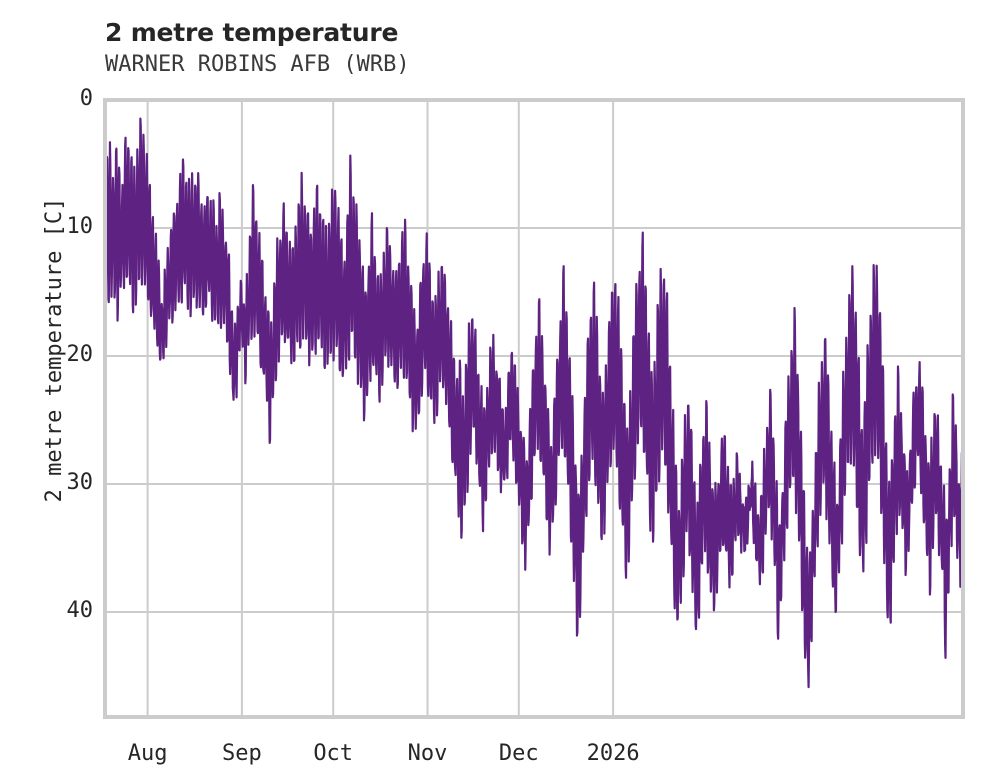  I want to click on x-tick-nov: Nov, so click(427, 753).